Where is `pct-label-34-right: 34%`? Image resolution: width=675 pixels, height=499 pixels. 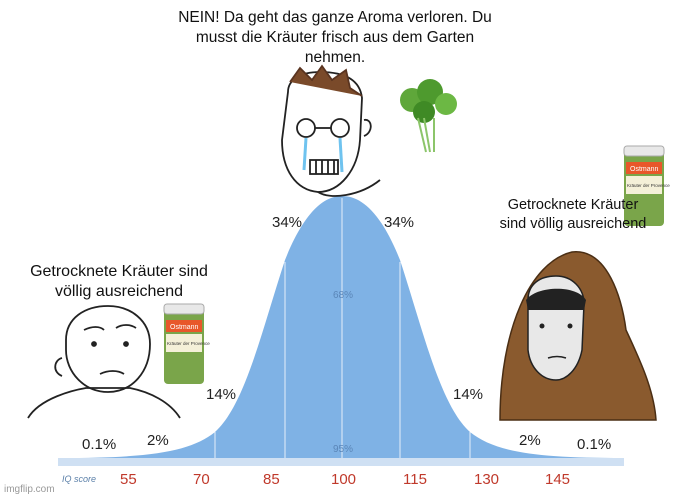
pct-label-34-right: 34% is located at coordinates (399, 222).